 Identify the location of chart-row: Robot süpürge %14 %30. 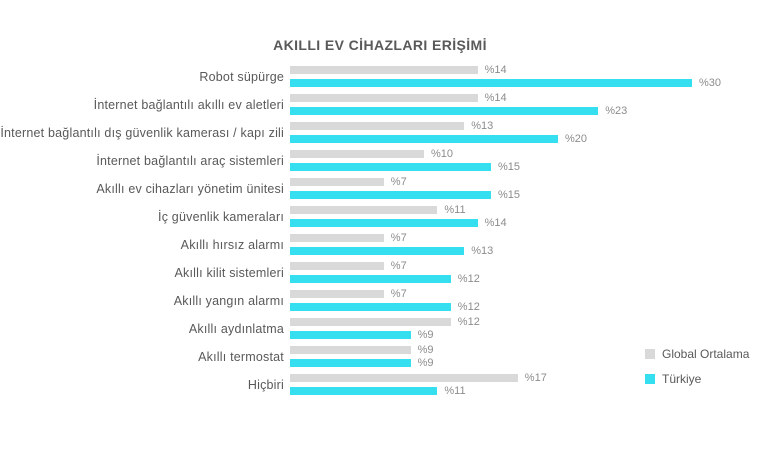
(380, 78).